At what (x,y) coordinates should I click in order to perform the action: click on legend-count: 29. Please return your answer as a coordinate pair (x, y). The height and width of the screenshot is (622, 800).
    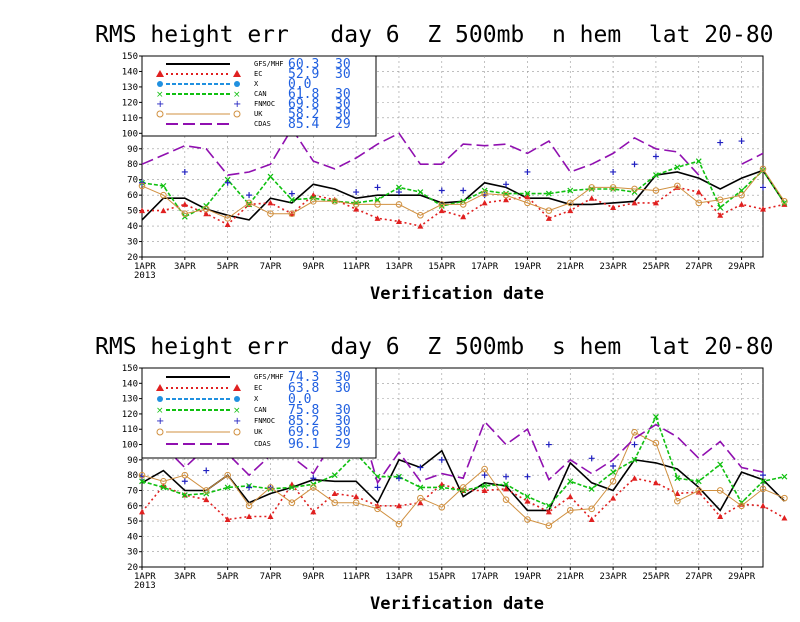
    Looking at the image, I should click on (343, 444).